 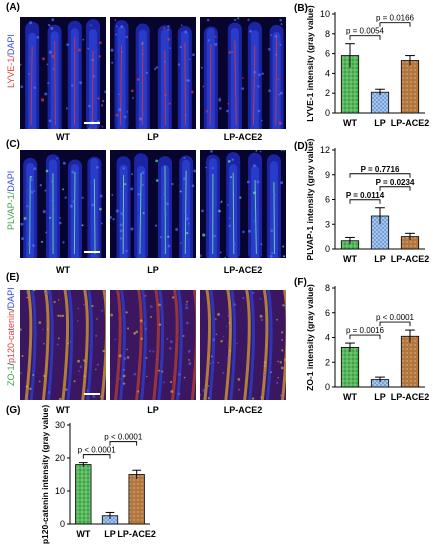 What do you see at coordinates (60, 425) in the screenshot?
I see `y-tick-label: 30` at bounding box center [60, 425].